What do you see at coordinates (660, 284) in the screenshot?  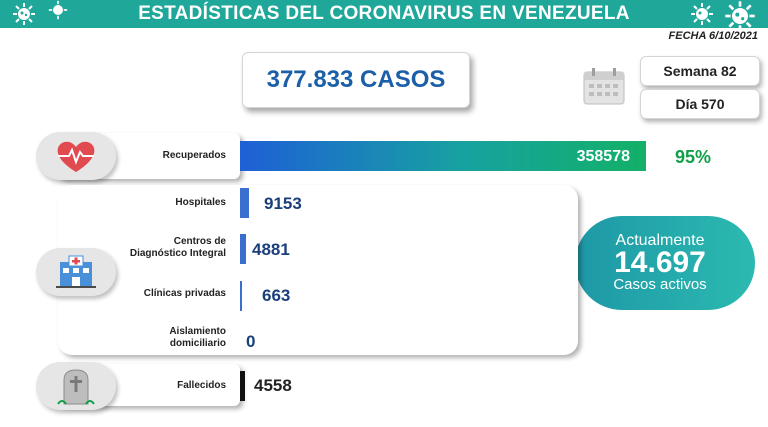 I see `active-subtitle: Casos activos` at bounding box center [660, 284].